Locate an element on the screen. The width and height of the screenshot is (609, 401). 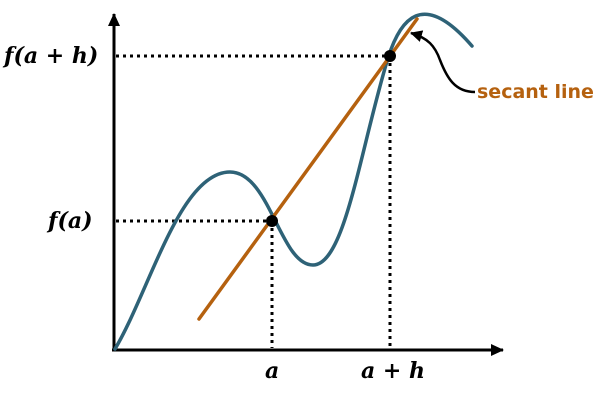
label-ah: a + h is located at coordinates (393, 371).